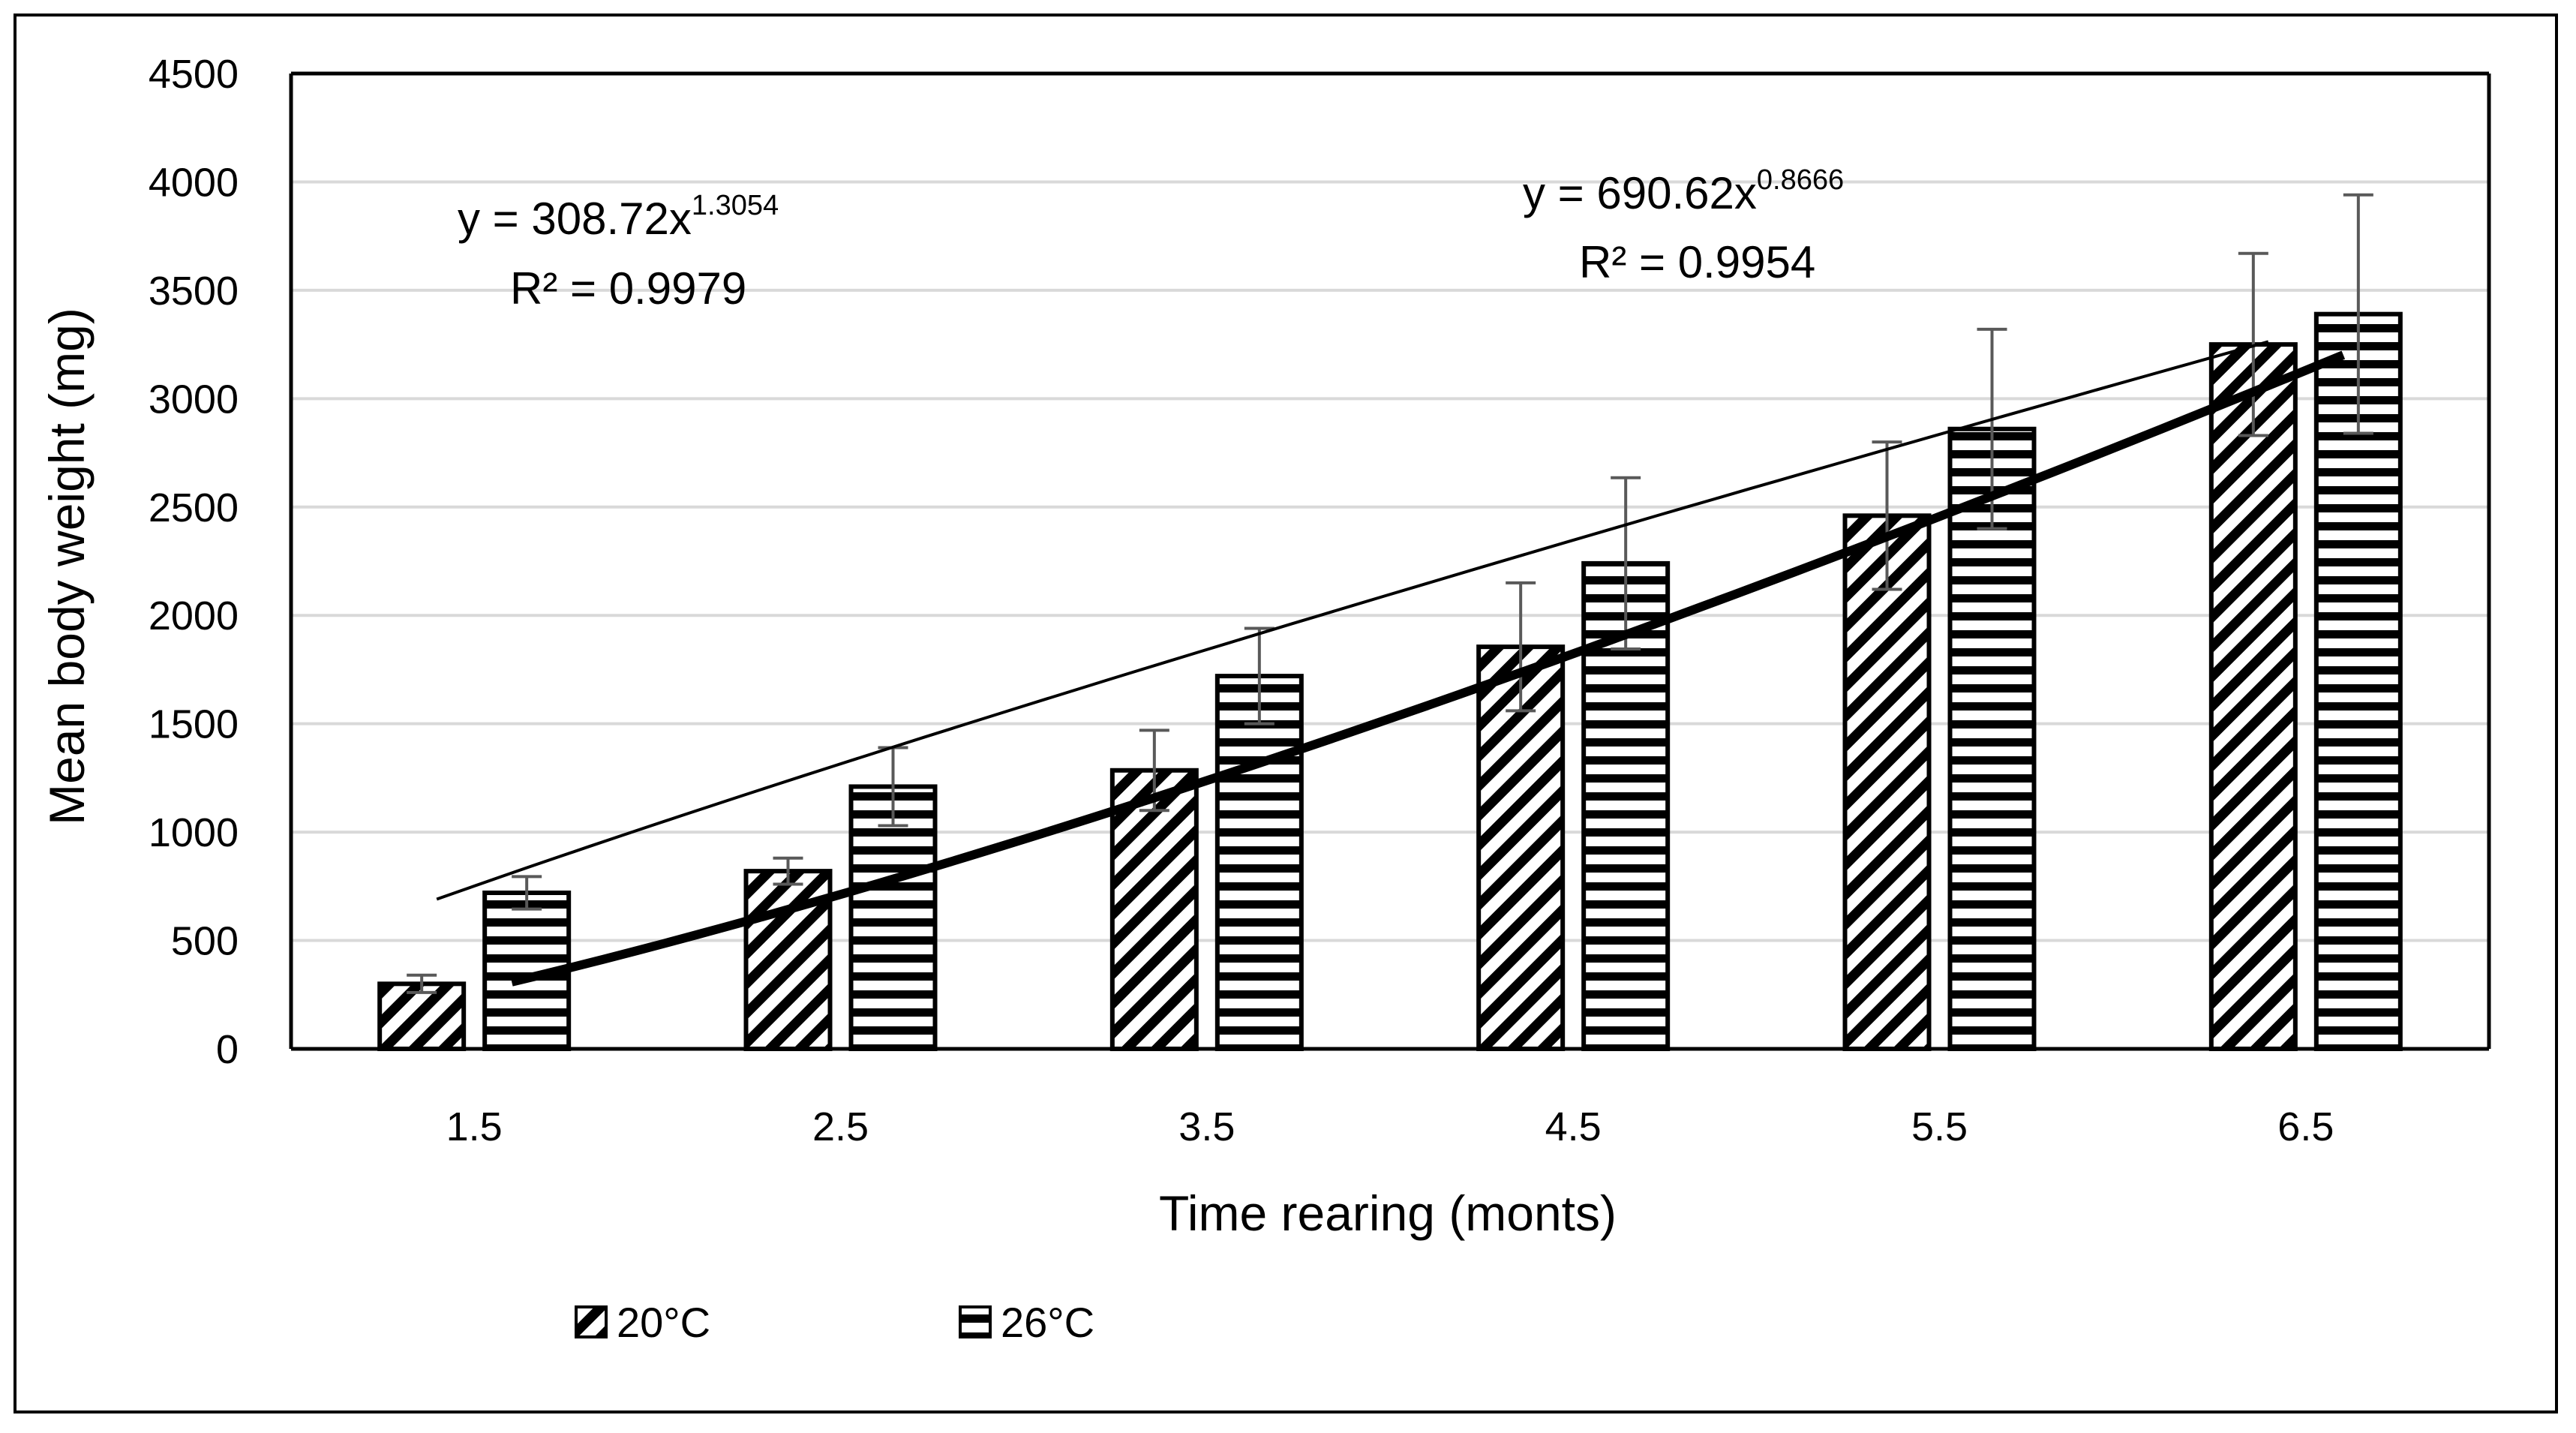 Image resolution: width=2576 pixels, height=1433 pixels. I want to click on y-tick-label: 4500, so click(194, 74).